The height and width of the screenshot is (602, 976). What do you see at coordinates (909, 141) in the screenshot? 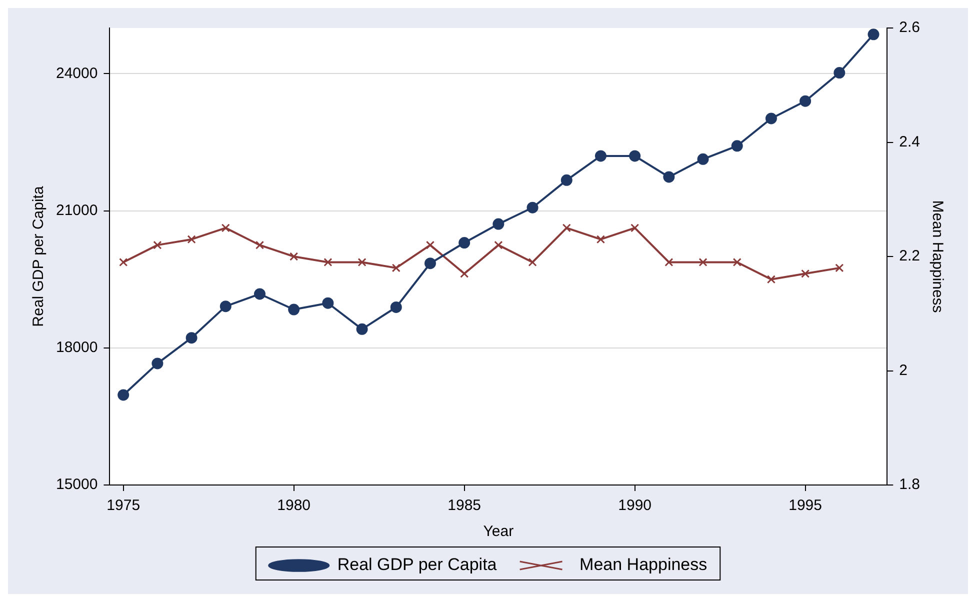
I see `y2-tick-label: 2.4` at bounding box center [909, 141].